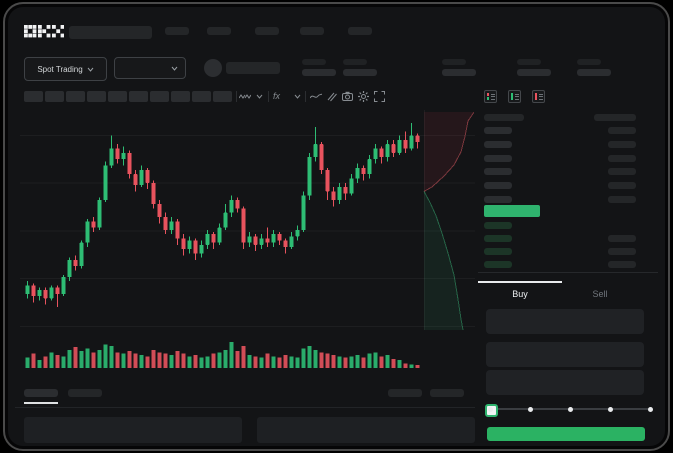  What do you see at coordinates (222, 355) in the screenshot?
I see `volume-layer` at bounding box center [222, 355].